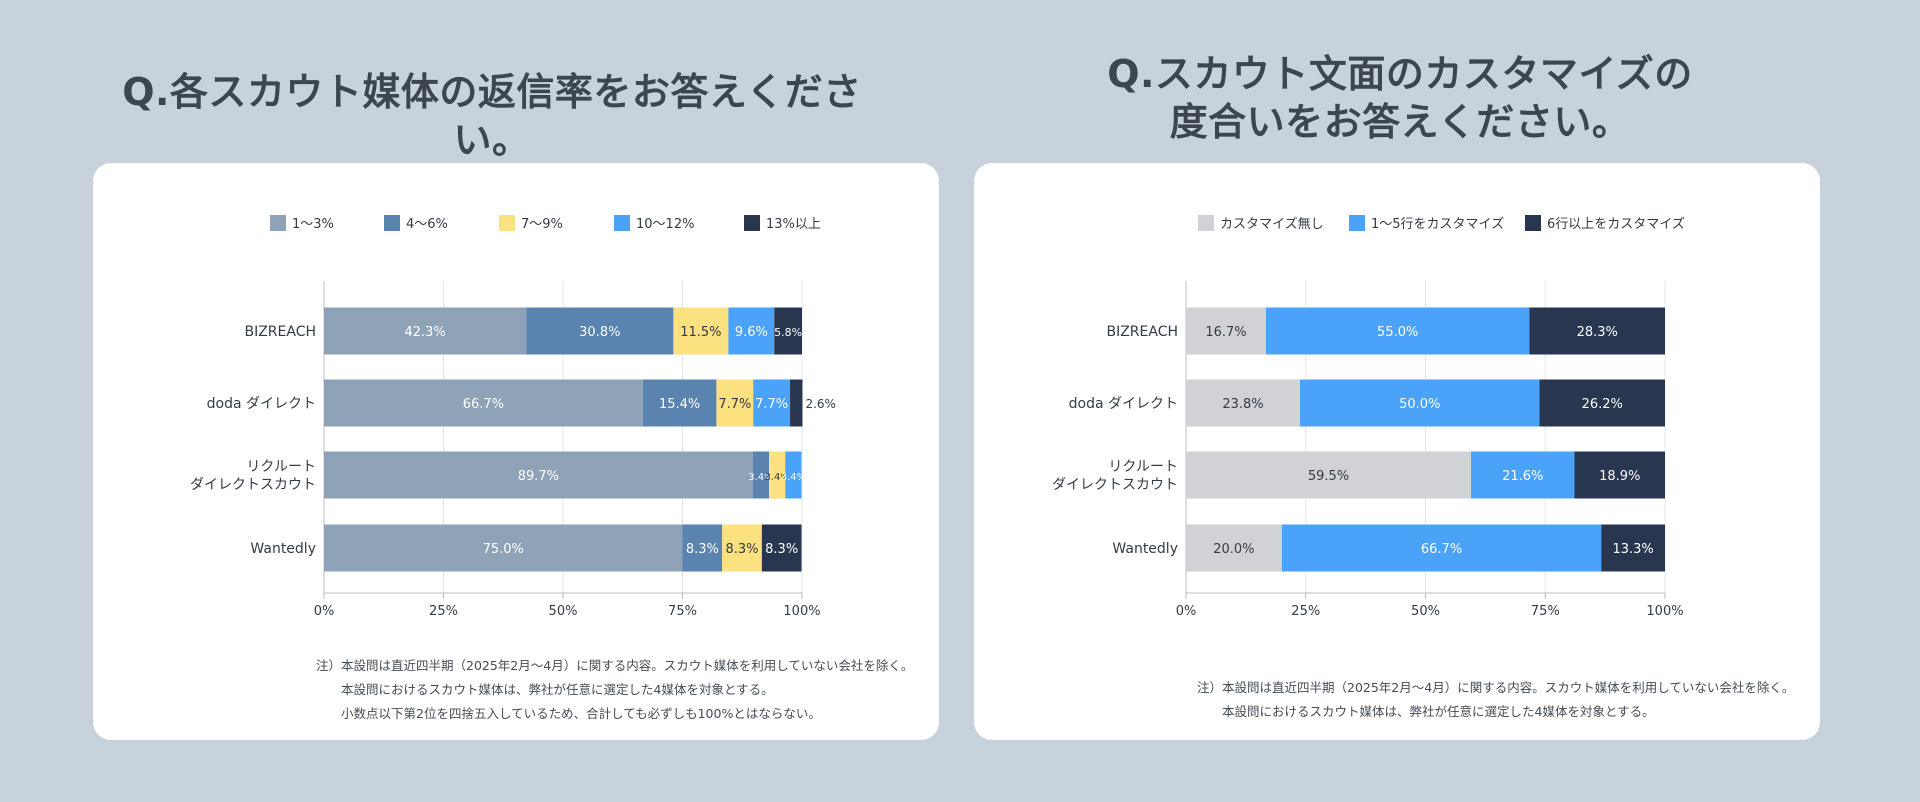 Image resolution: width=1920 pixels, height=802 pixels. I want to click on data-label: 16.7%, so click(1225, 332).